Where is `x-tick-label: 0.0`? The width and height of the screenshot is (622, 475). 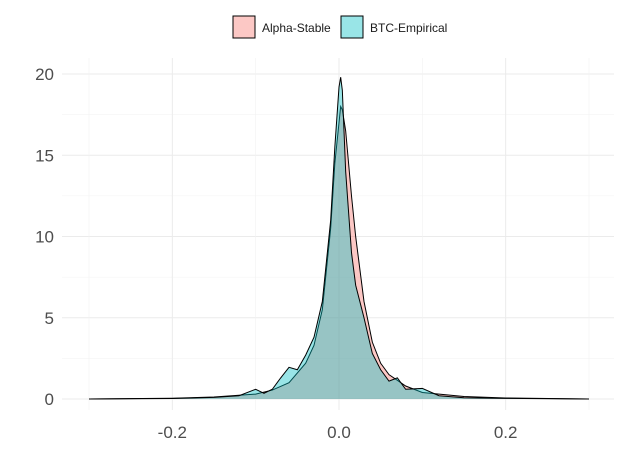
x-tick-label: 0.0 is located at coordinates (339, 432).